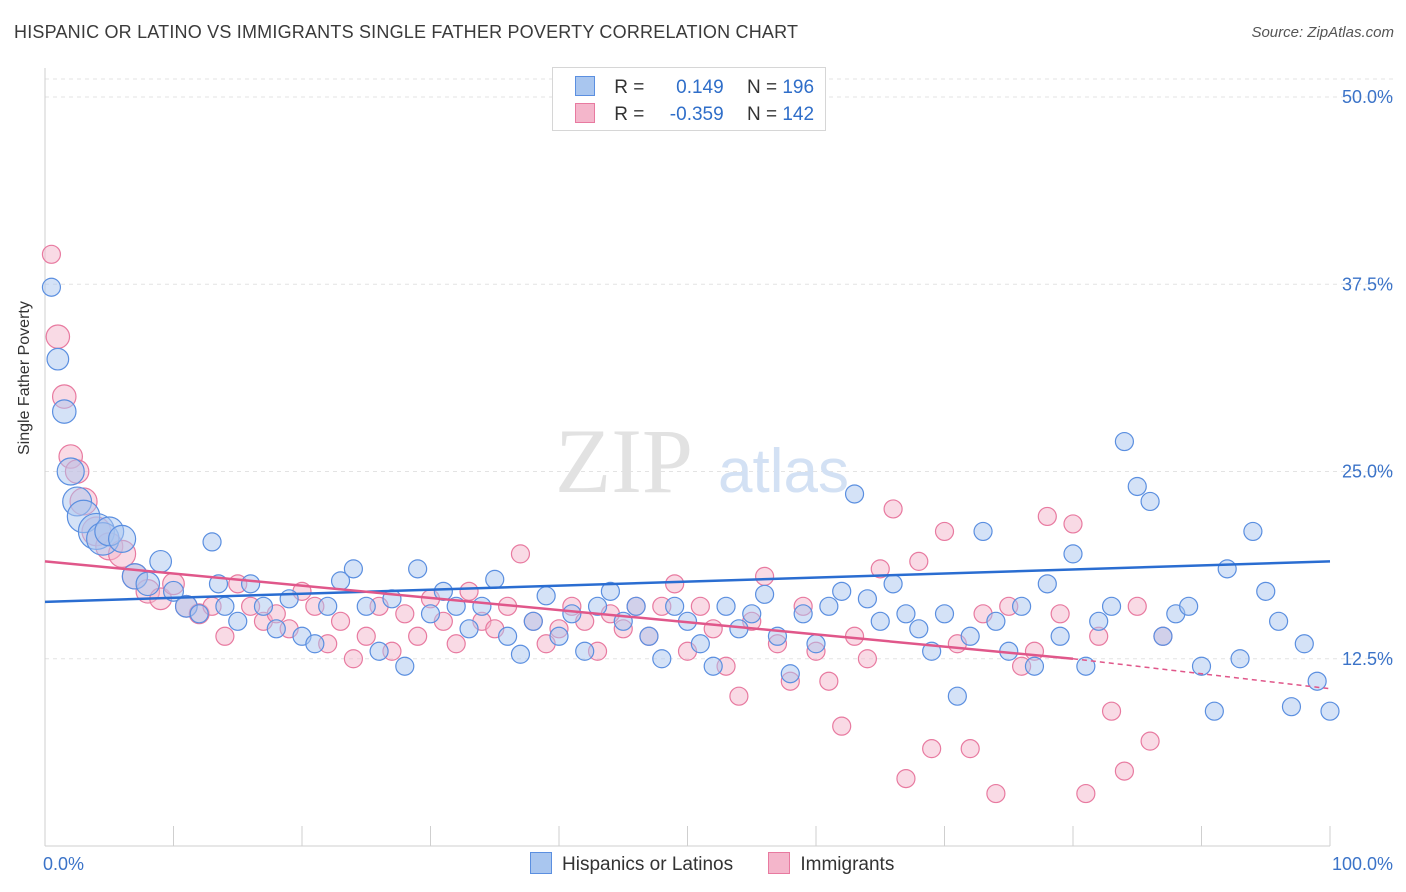 The image size is (1406, 892). I want to click on watermark: ZIP atlas, so click(702, 461).